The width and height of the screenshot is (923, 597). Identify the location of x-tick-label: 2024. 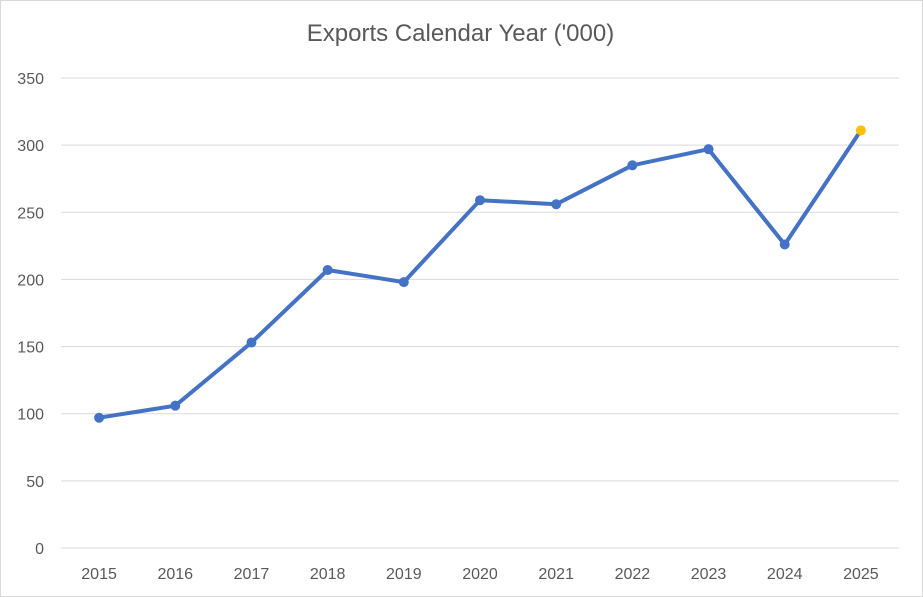
(785, 574).